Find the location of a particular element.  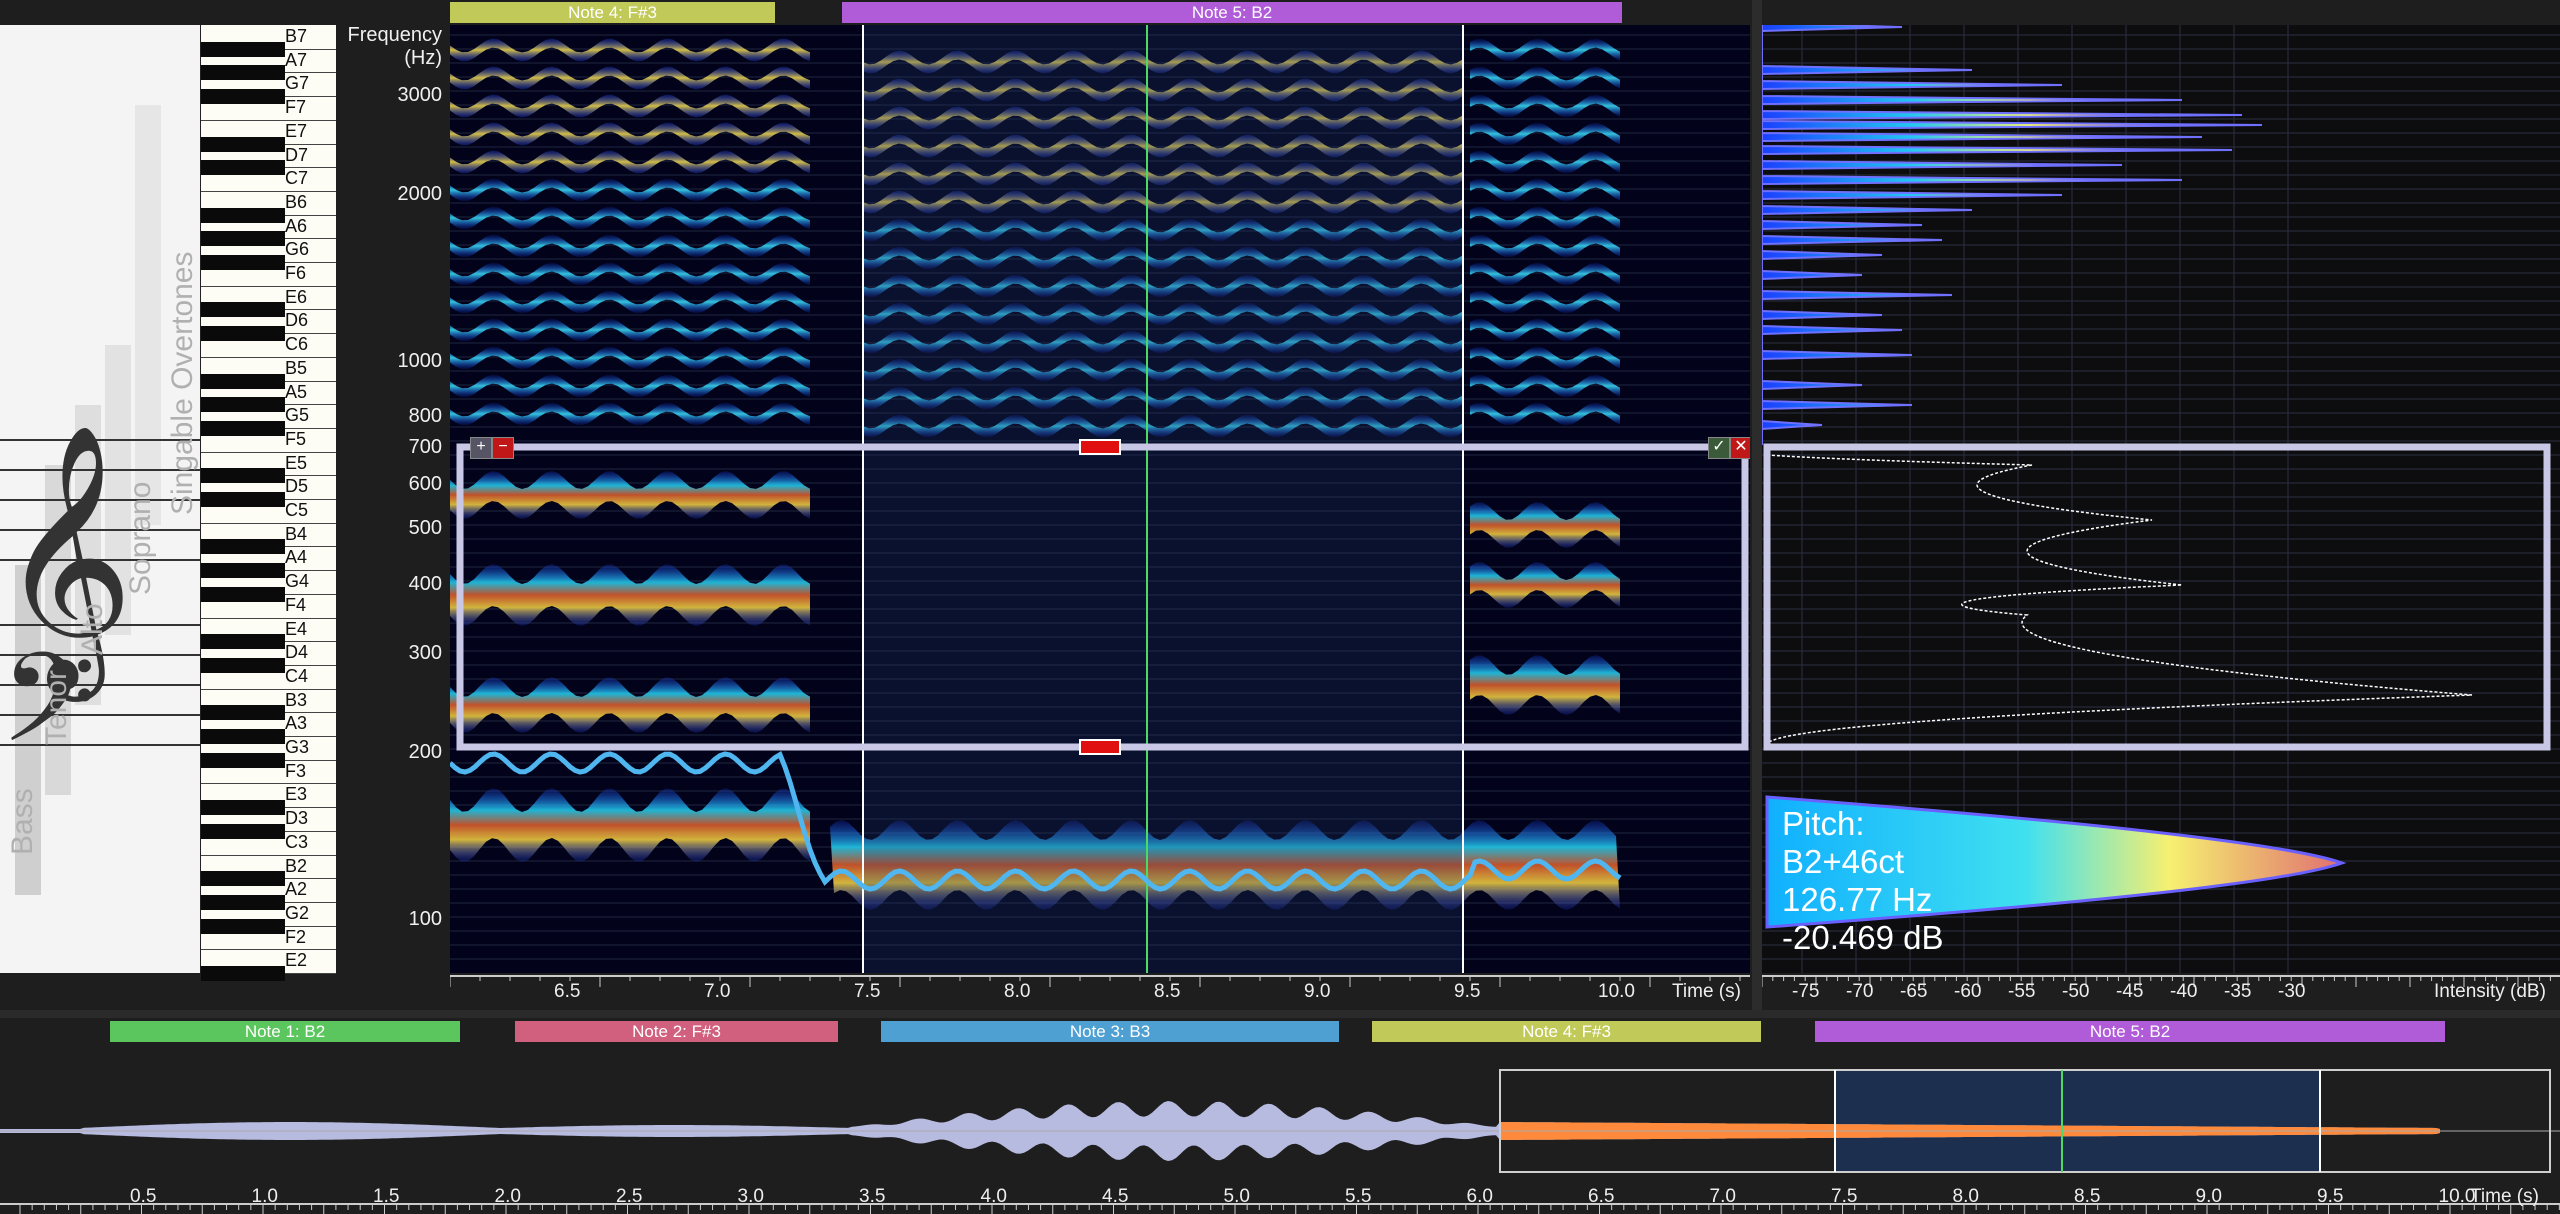

bottom-time-label: 3.5 is located at coordinates (872, 1196).